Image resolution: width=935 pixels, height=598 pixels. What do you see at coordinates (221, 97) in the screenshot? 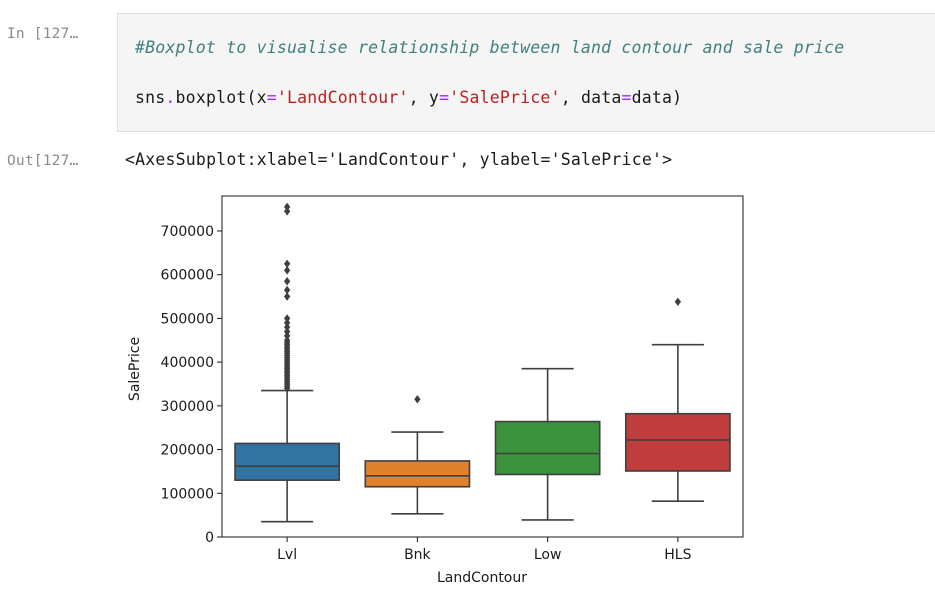
I see `code-token-method: boxplot(x` at bounding box center [221, 97].